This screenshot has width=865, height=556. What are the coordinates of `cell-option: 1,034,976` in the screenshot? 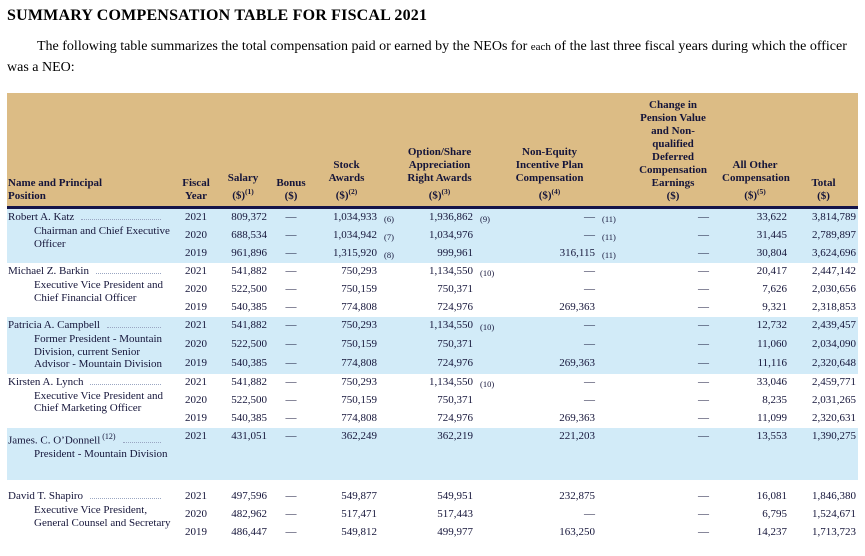 It's located at (439, 236).